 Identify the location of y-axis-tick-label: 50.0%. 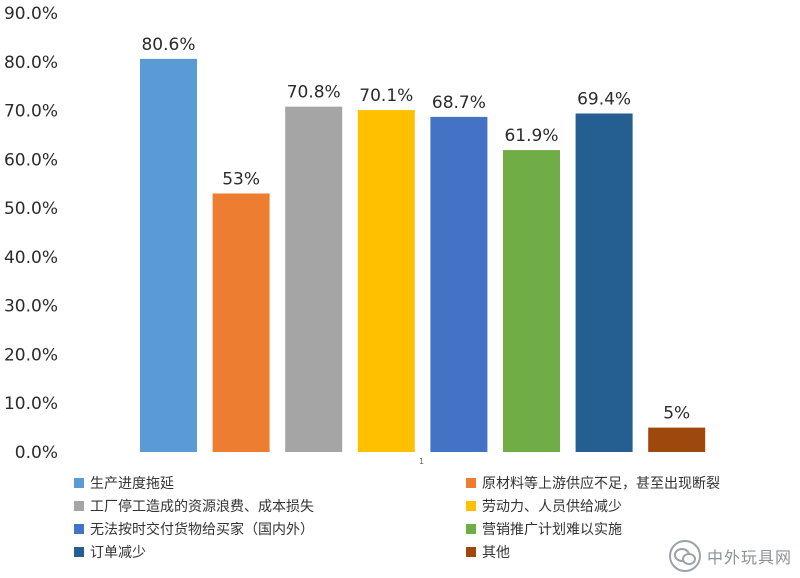
(31, 209).